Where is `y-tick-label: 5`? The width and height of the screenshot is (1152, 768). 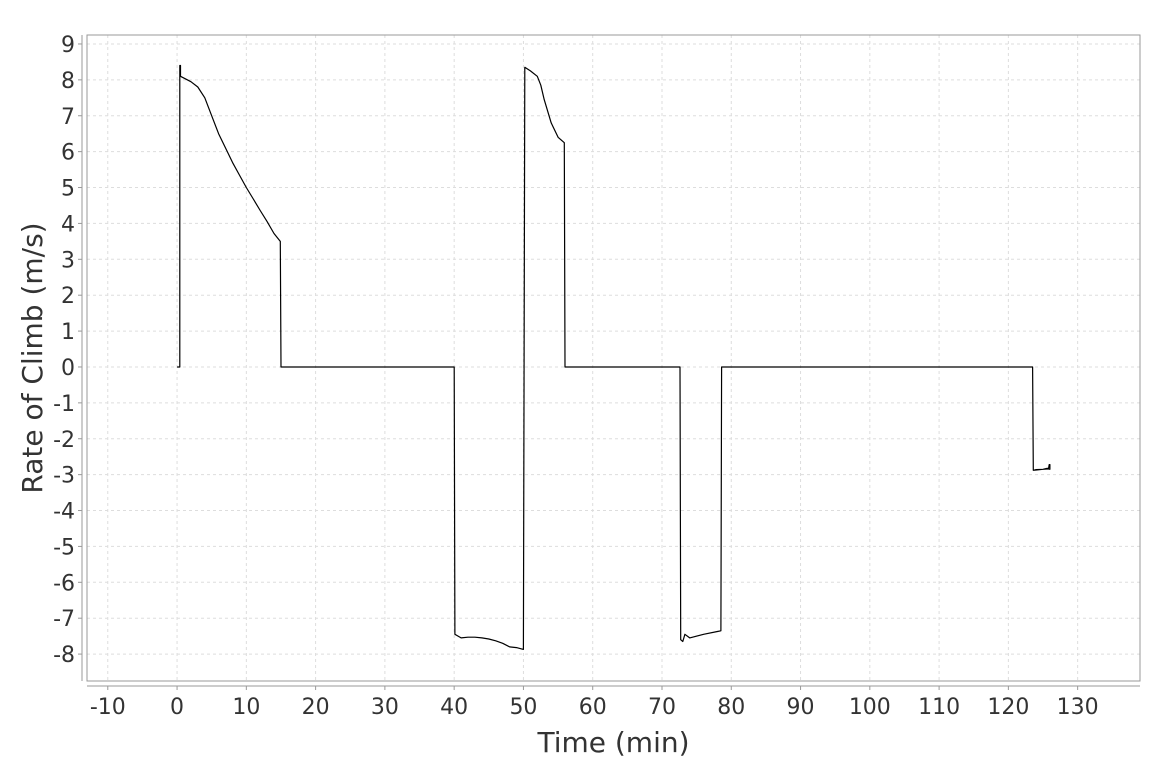 y-tick-label: 5 is located at coordinates (68, 189).